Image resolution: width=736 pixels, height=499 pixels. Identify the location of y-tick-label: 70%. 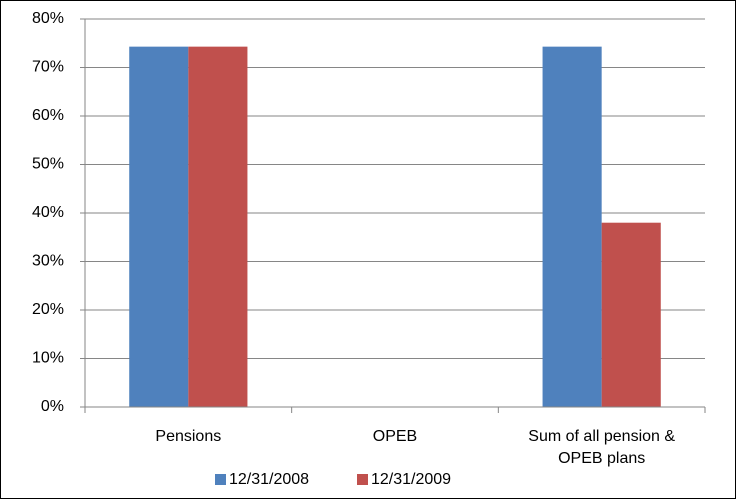
(48, 67).